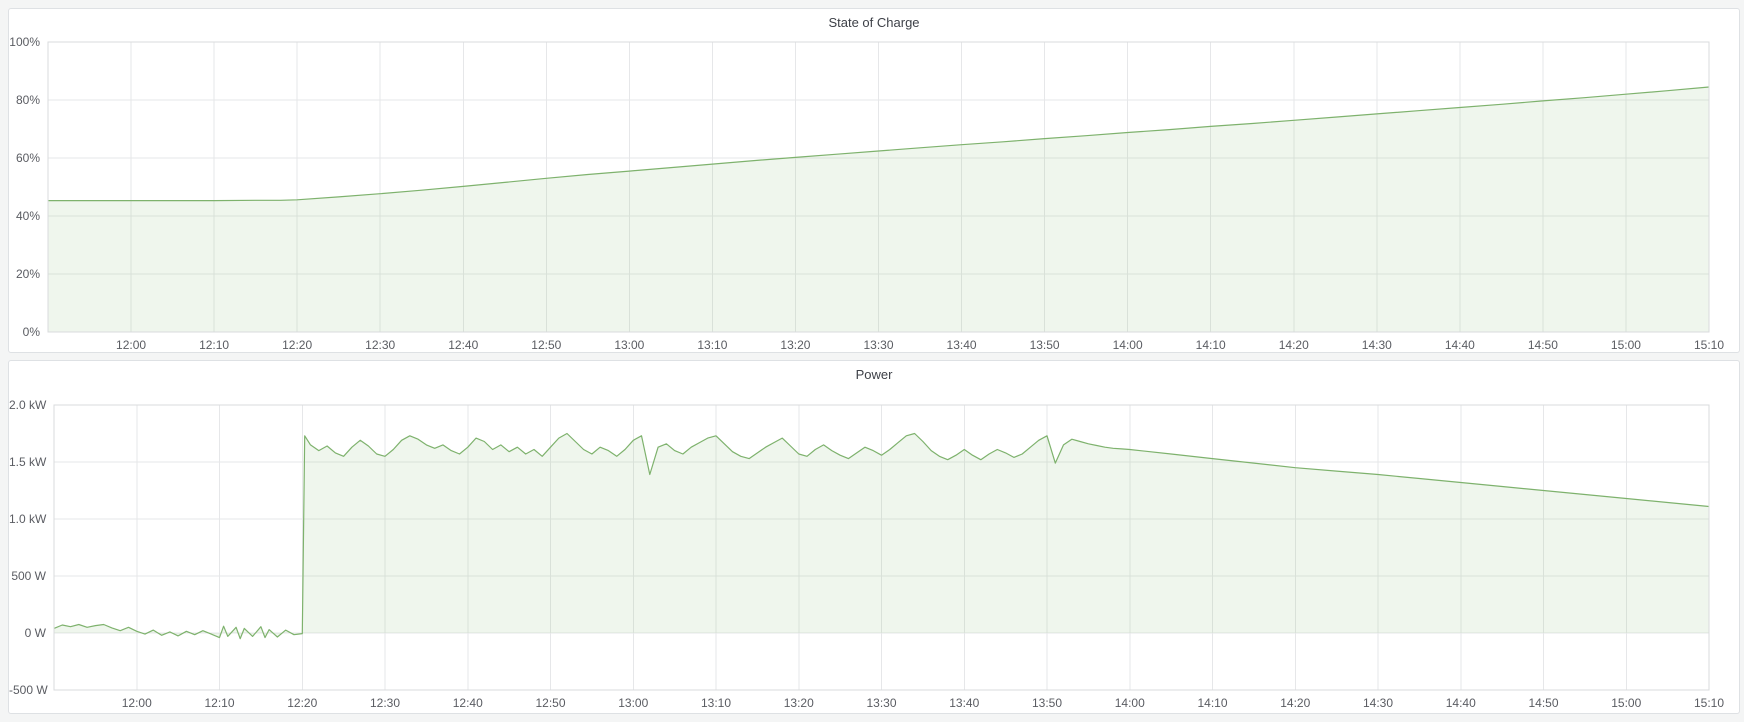 Image resolution: width=1744 pixels, height=722 pixels. I want to click on y-tick-label: 80%, so click(27, 100).